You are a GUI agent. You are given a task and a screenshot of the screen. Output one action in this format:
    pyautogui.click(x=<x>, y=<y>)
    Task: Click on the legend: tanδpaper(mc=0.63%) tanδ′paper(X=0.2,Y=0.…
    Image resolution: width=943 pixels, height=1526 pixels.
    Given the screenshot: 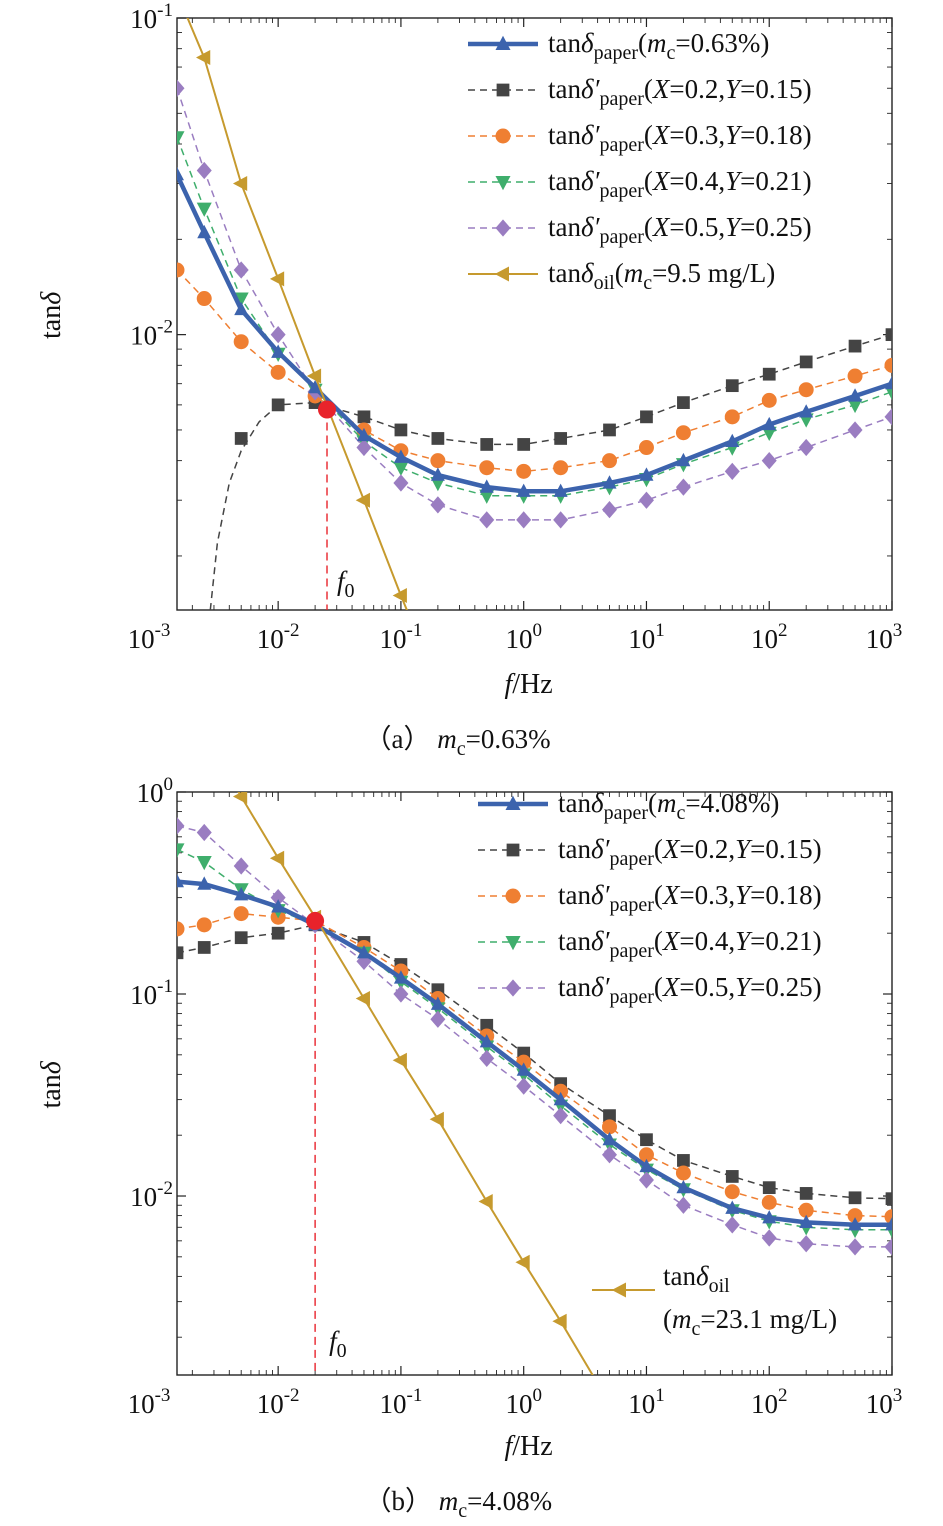 What is the action you would take?
    pyautogui.click(x=640, y=161)
    